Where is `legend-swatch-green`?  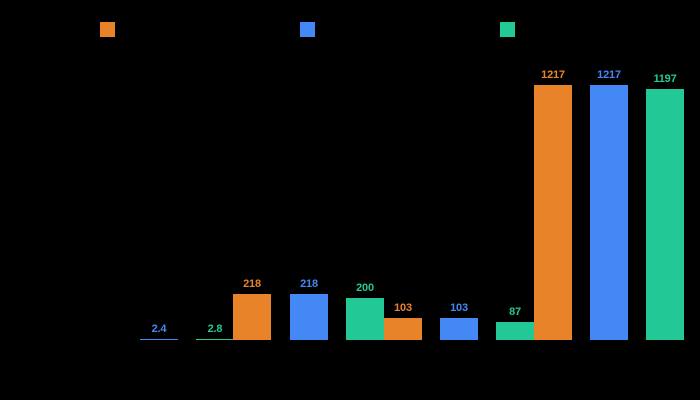
legend-swatch-green is located at coordinates (507, 29).